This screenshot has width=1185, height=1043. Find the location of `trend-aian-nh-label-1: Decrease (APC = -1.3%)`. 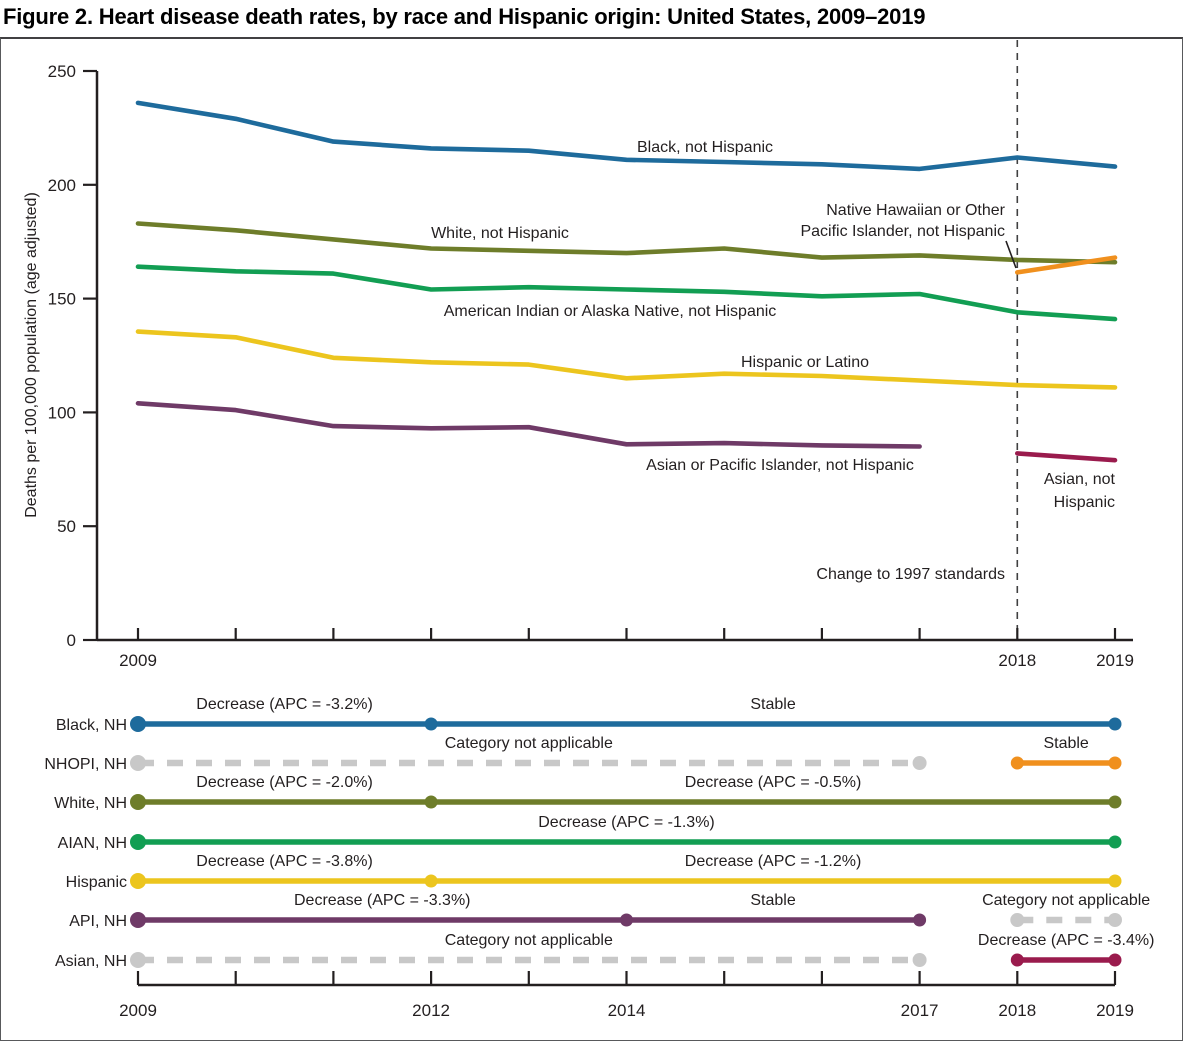

trend-aian-nh-label-1: Decrease (APC = -1.3%) is located at coordinates (626, 822).